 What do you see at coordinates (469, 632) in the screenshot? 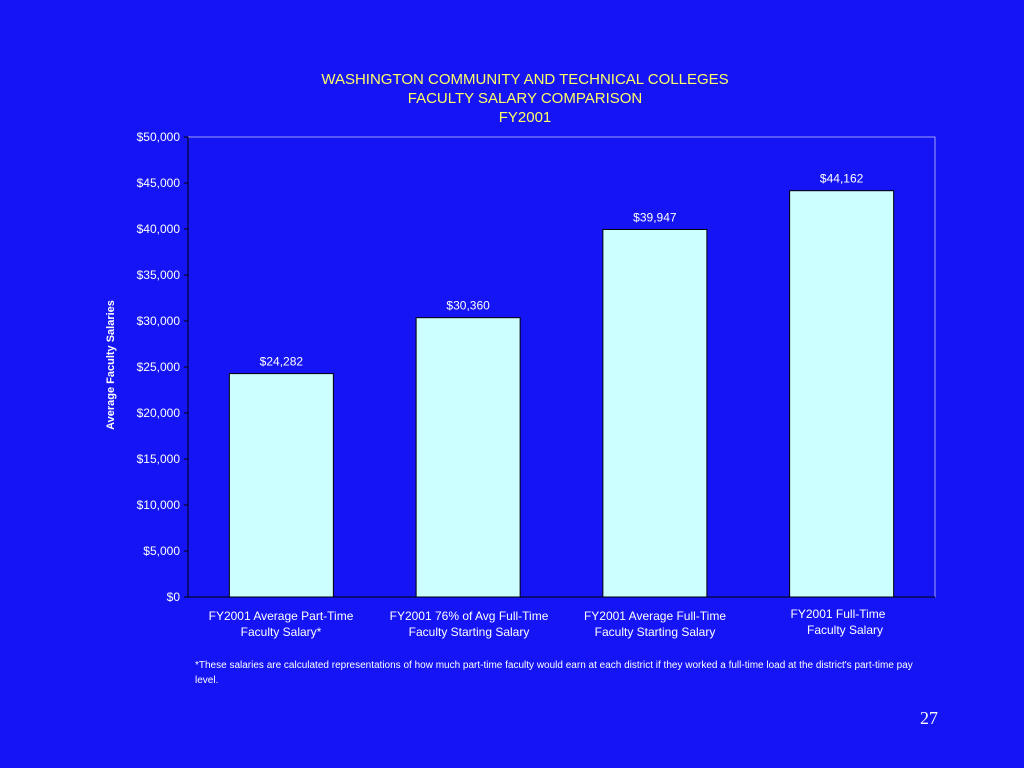
I see `category-label-2-line-2: Faculty Starting Salary` at bounding box center [469, 632].